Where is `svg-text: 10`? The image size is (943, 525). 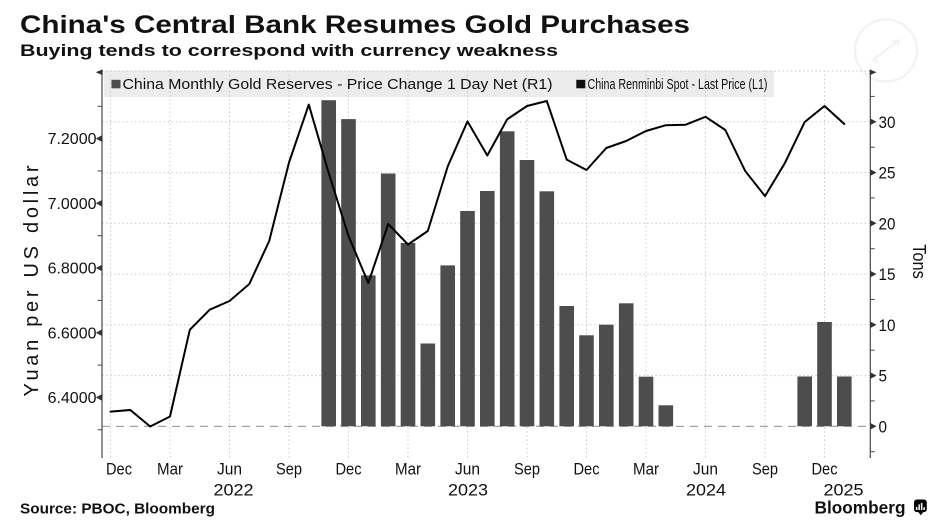 svg-text: 10 is located at coordinates (887, 325).